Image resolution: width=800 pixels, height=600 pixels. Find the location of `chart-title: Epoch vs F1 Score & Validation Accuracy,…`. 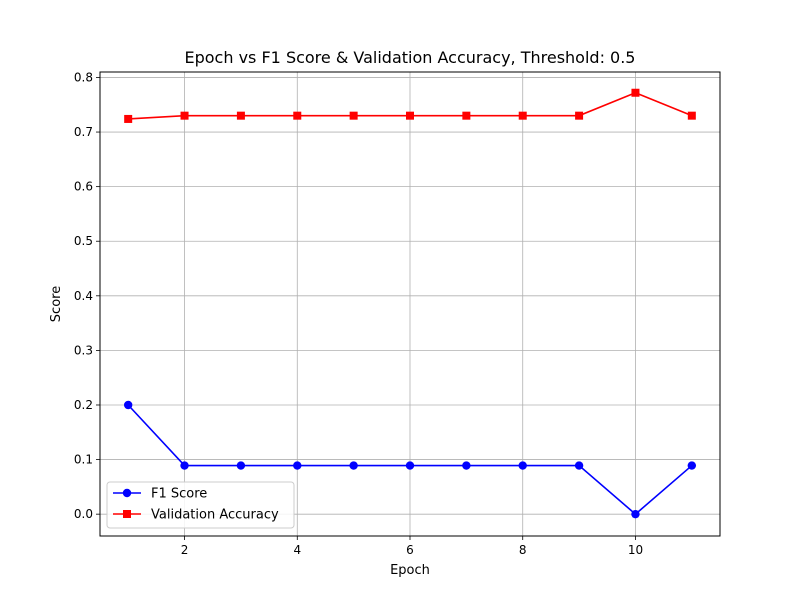

chart-title: Epoch vs F1 Score & Validation Accuracy,… is located at coordinates (410, 57).